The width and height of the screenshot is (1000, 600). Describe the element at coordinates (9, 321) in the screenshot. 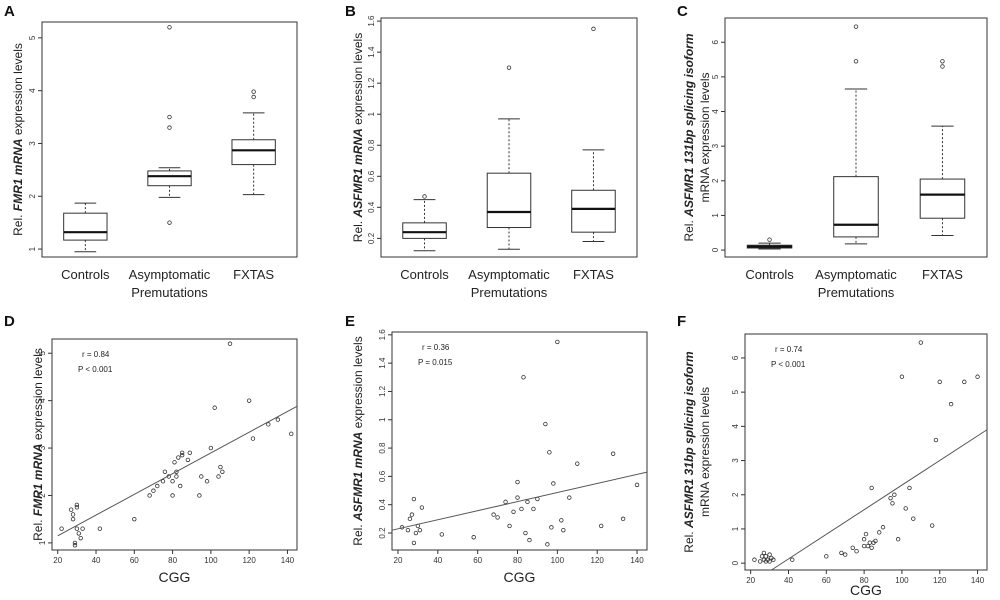

I see `panel-letter: D` at that location.